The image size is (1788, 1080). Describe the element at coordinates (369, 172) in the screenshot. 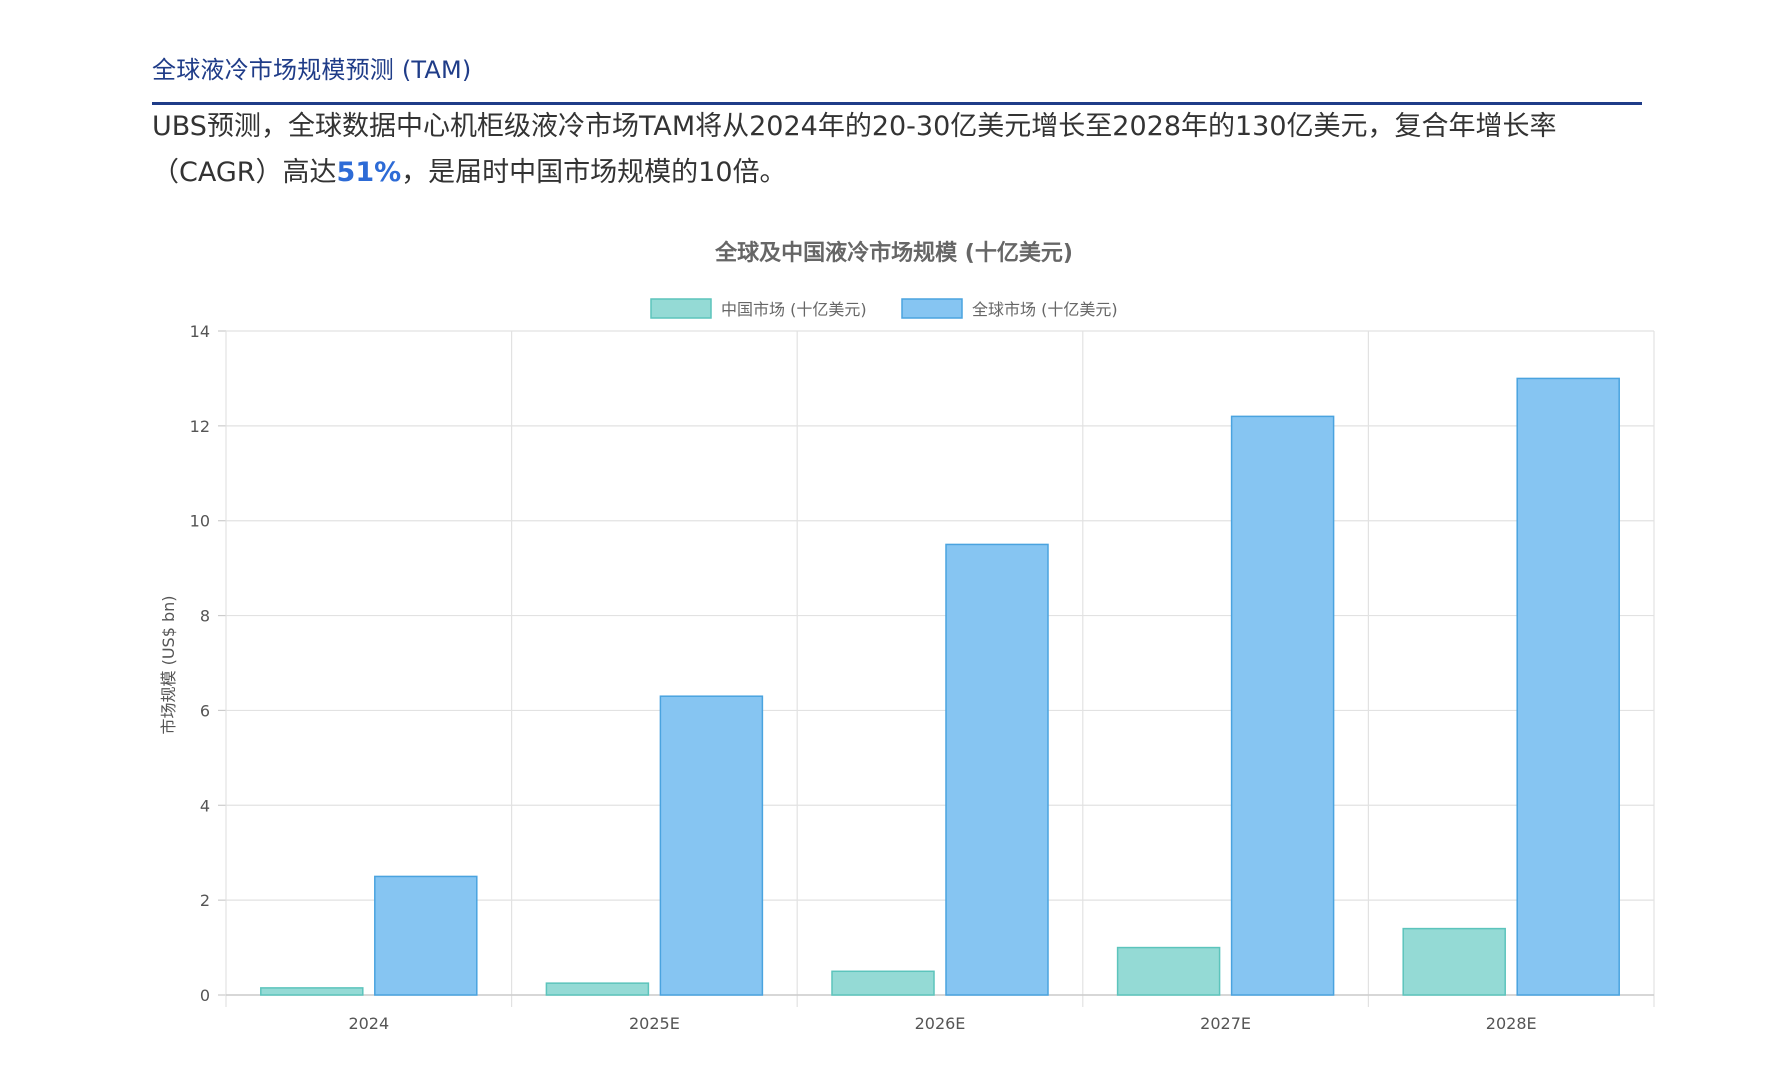

I see `cagr-highlight: 51%` at that location.